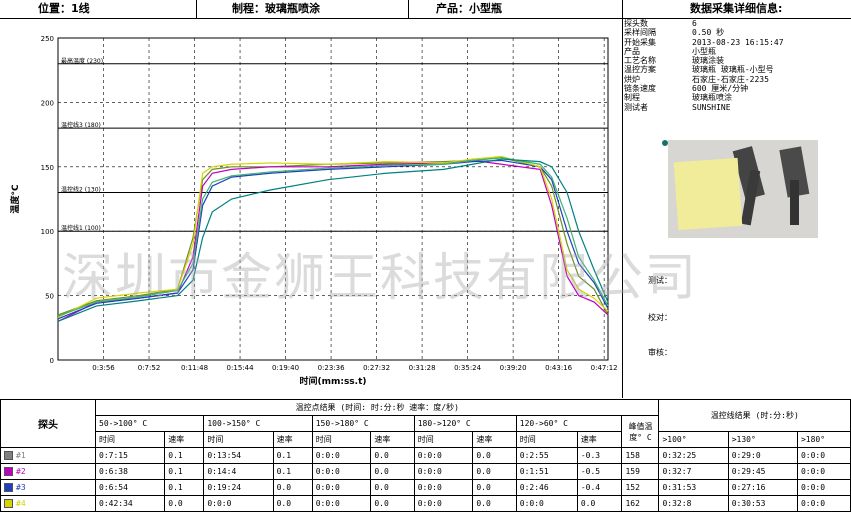 The width and height of the screenshot is (851, 528). I want to click on probe-label: #4, so click(21, 503).